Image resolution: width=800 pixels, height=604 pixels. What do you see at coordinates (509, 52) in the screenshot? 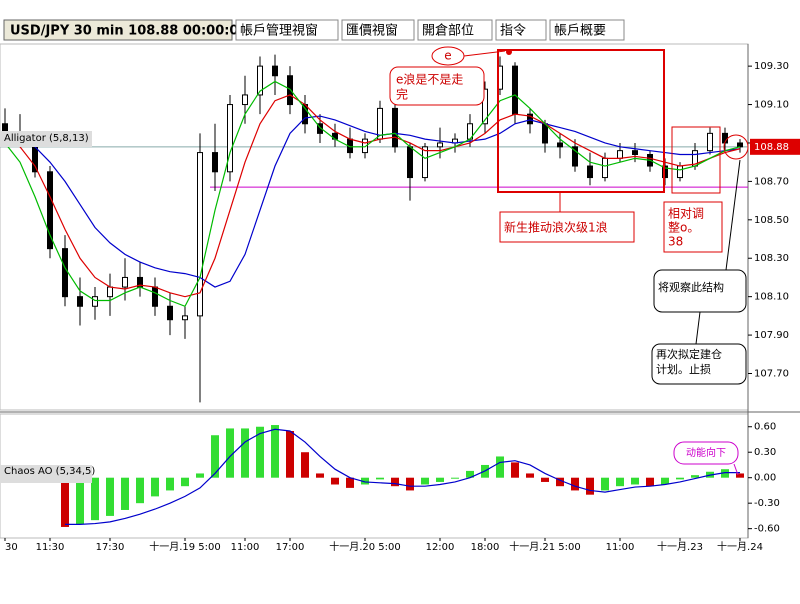
I see `peak-dot` at bounding box center [509, 52].